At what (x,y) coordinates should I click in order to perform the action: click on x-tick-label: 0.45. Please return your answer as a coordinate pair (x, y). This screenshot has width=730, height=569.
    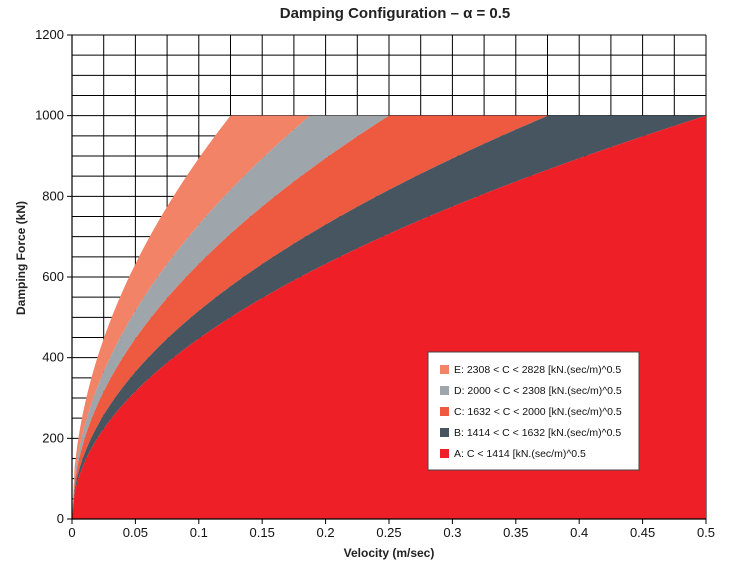
    Looking at the image, I should click on (642, 532).